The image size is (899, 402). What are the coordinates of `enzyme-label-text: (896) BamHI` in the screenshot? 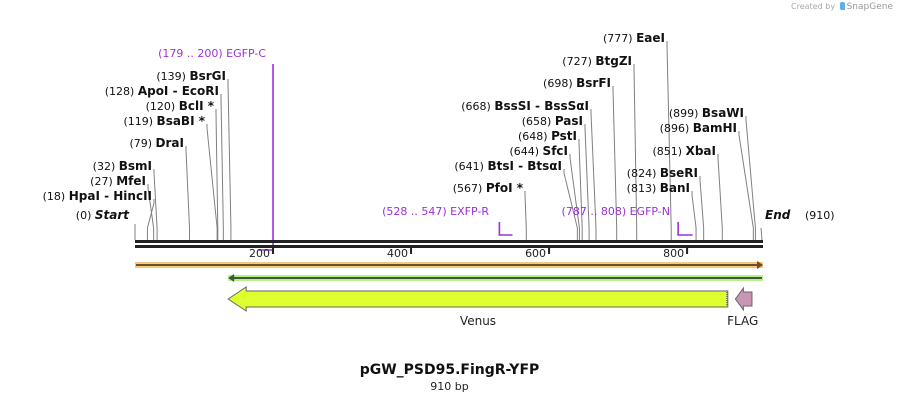 It's located at (698, 128).